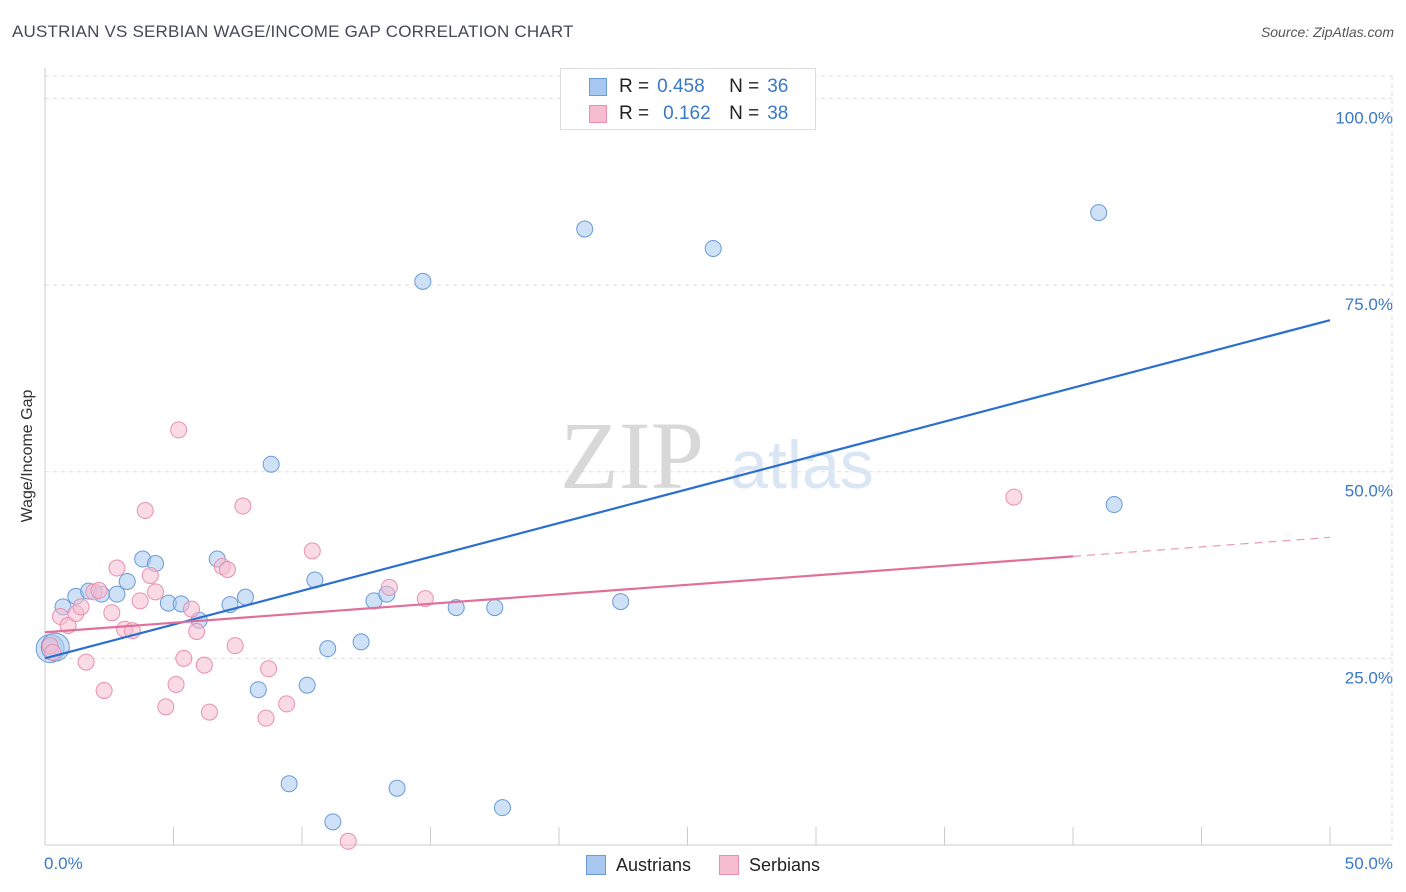  I want to click on legend-item-serbians: Serbians, so click(769, 865).